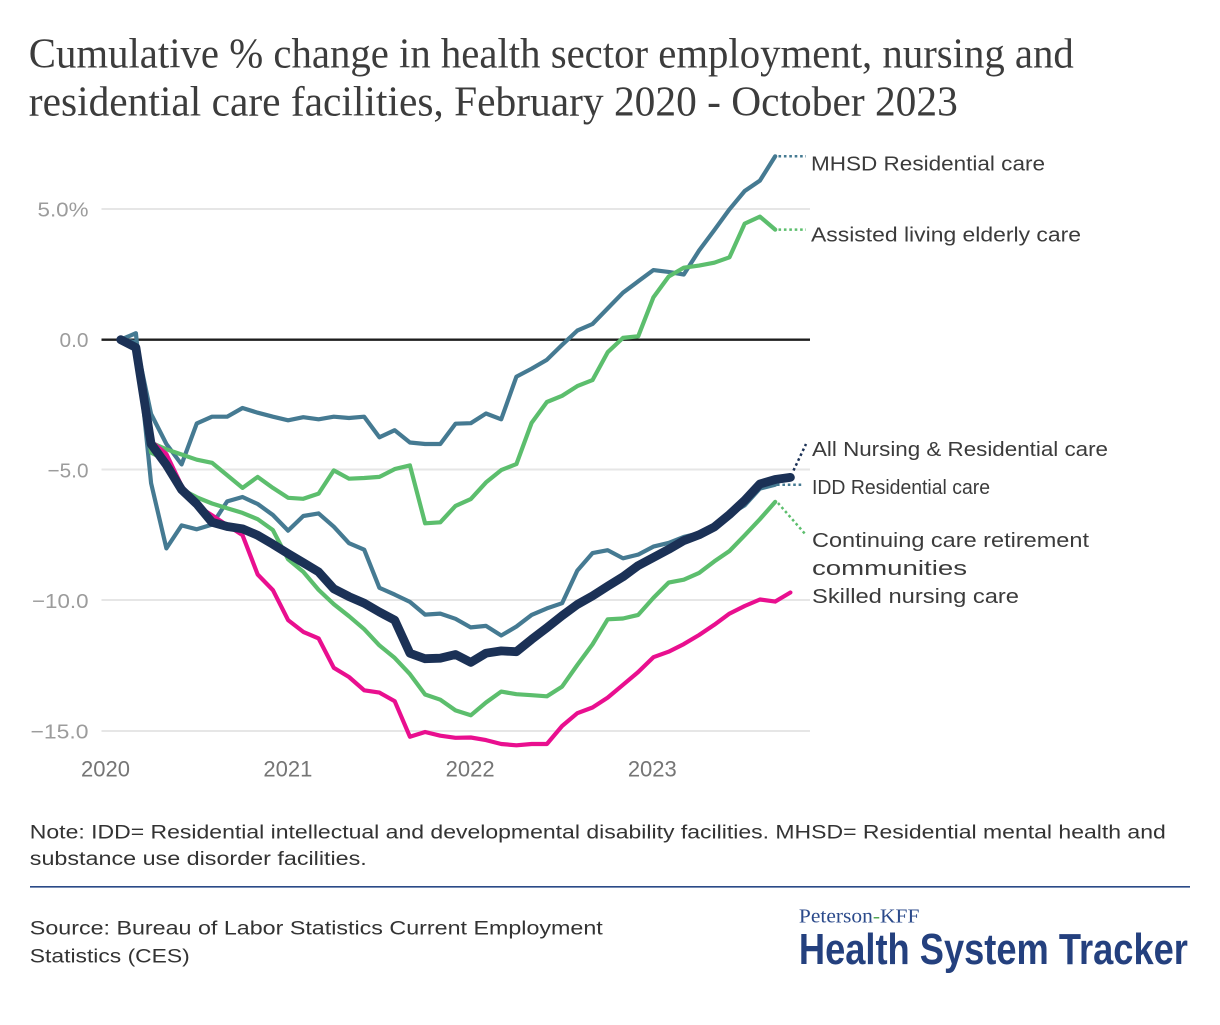 Image resolution: width=1220 pixels, height=1025 pixels. Describe the element at coordinates (68, 470) in the screenshot. I see `svg-text: −5.0` at that location.